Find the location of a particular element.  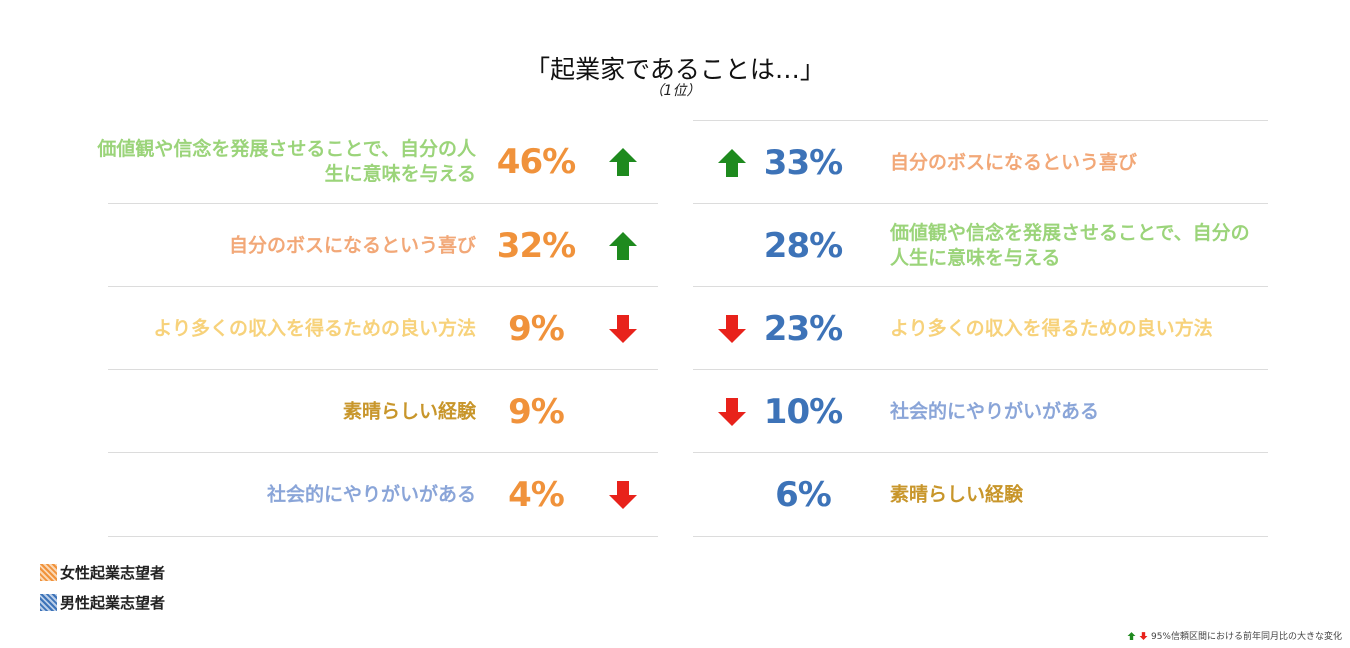

legend-male-label: 男性起業志望者 is located at coordinates (113, 603).